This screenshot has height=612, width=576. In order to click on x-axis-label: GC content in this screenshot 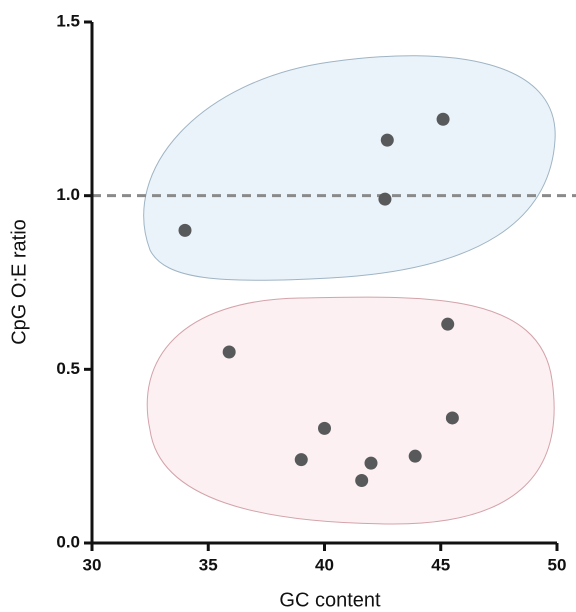, I will do `click(330, 600)`.